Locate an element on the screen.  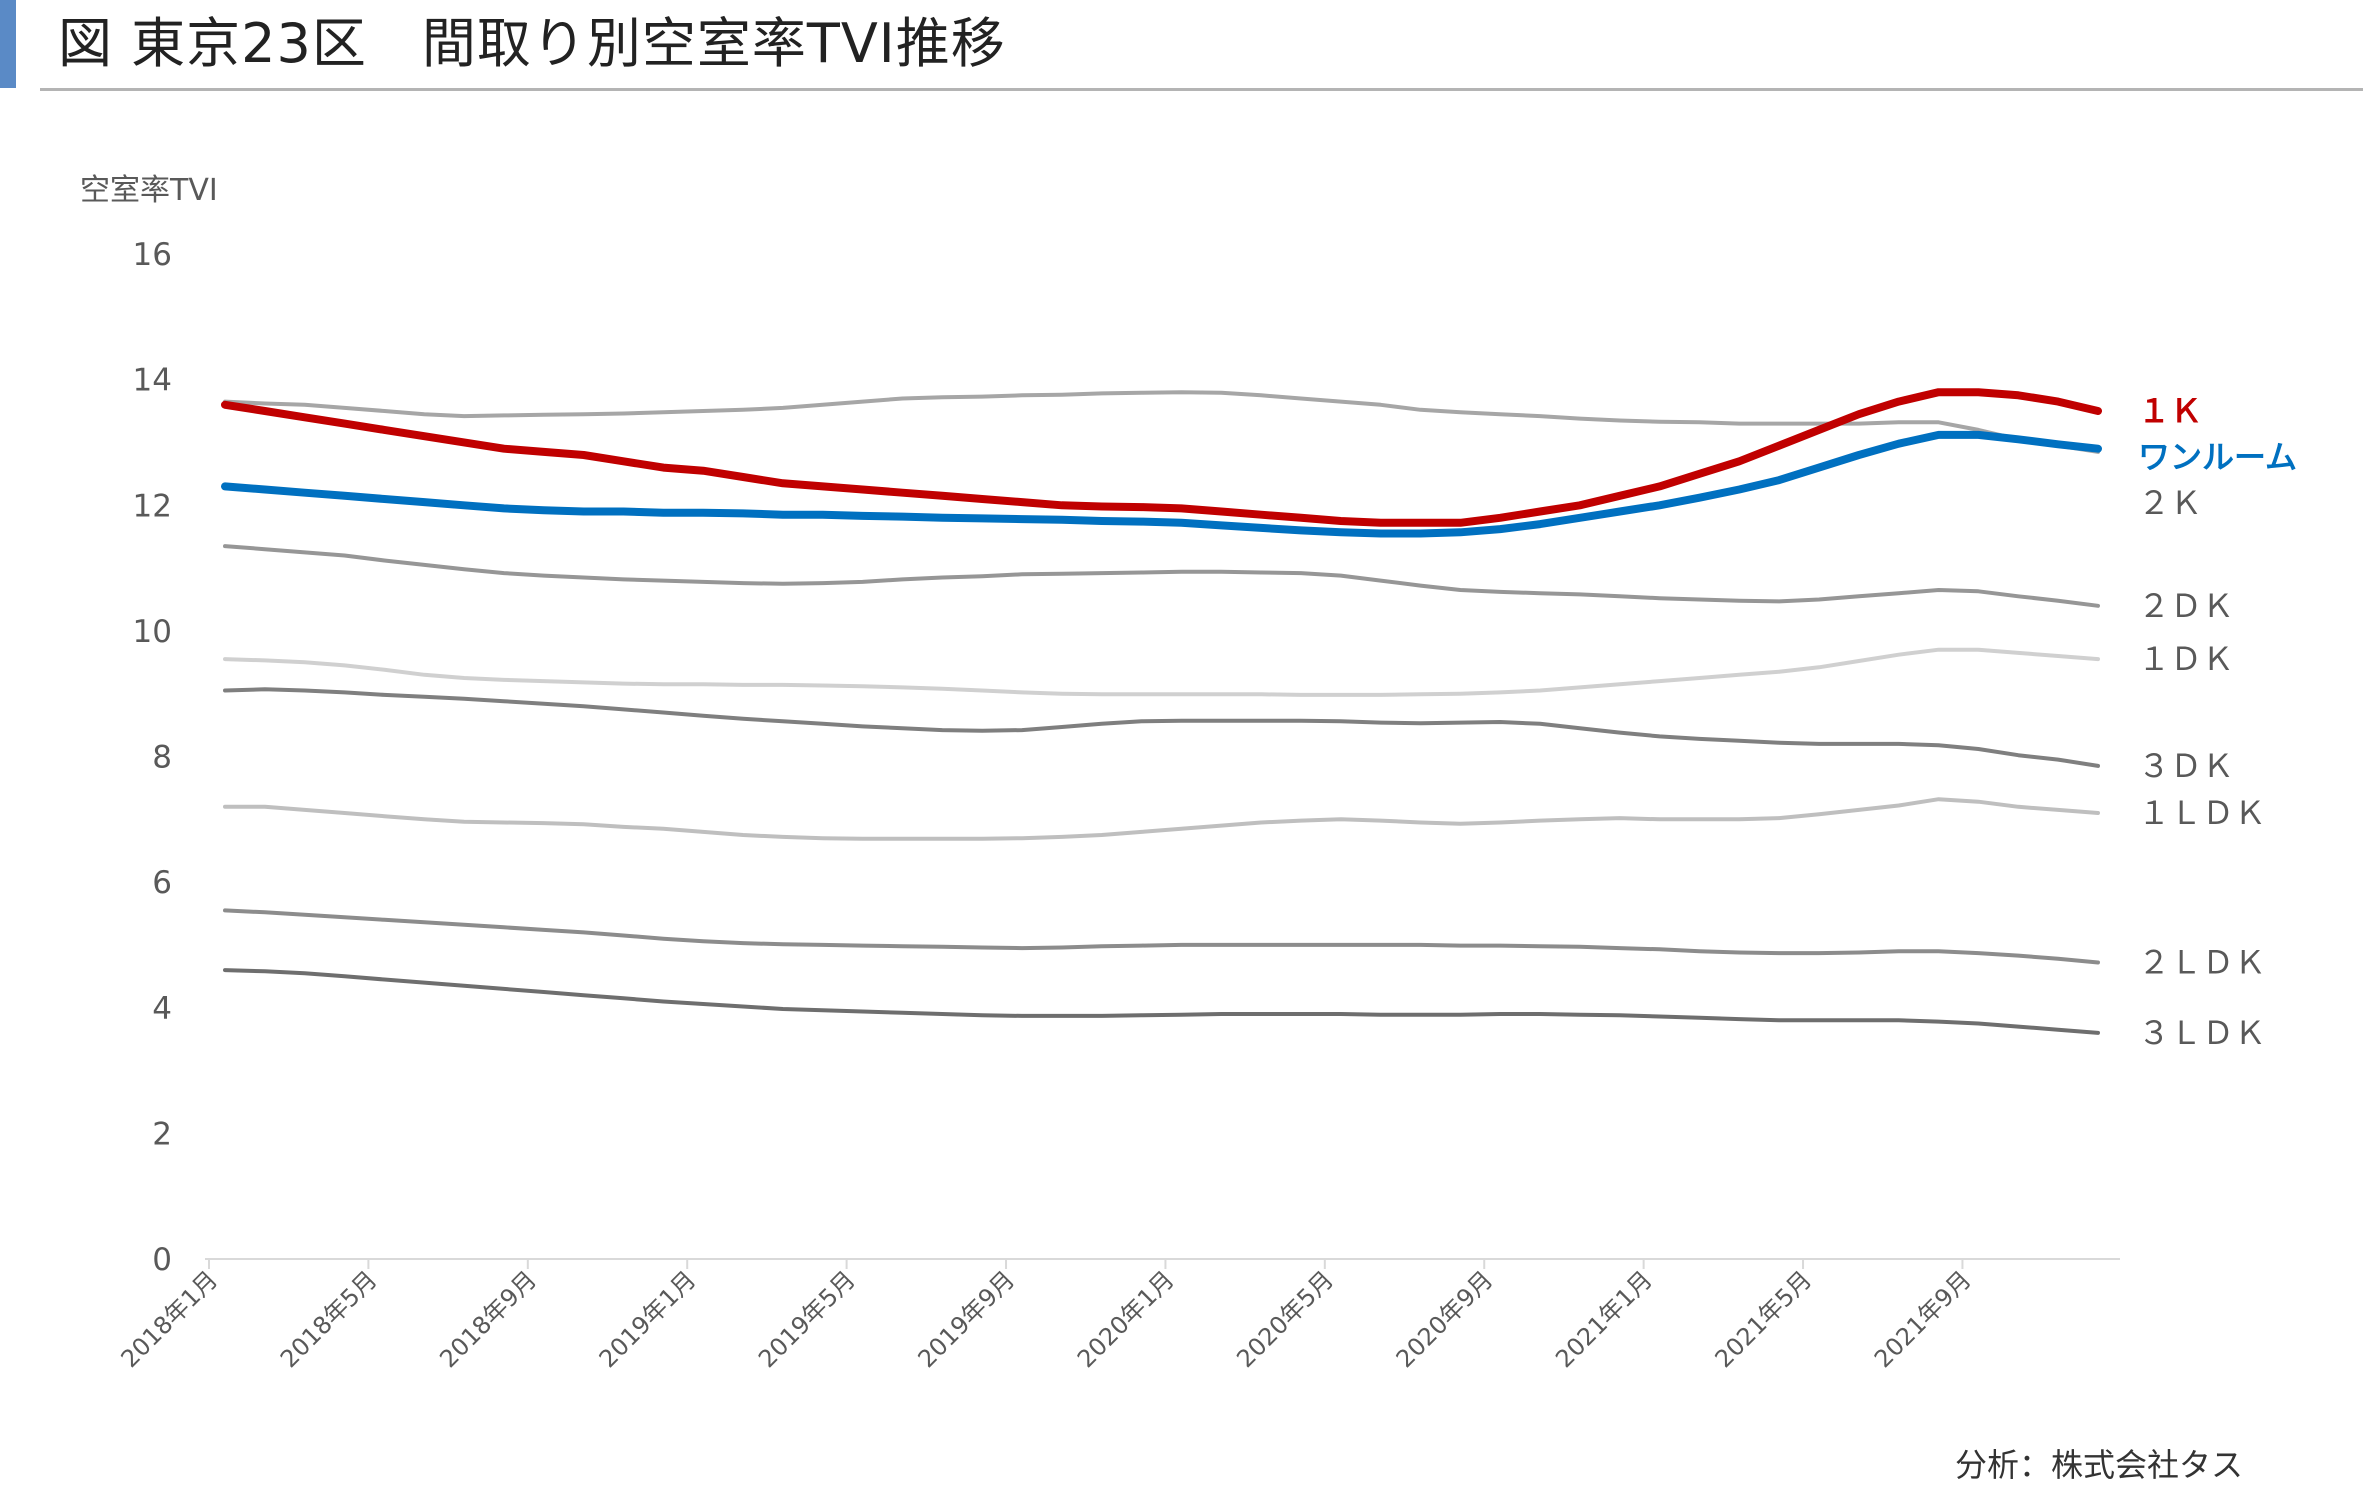
x-tick-label: 2018年5月 is located at coordinates (329, 1319).